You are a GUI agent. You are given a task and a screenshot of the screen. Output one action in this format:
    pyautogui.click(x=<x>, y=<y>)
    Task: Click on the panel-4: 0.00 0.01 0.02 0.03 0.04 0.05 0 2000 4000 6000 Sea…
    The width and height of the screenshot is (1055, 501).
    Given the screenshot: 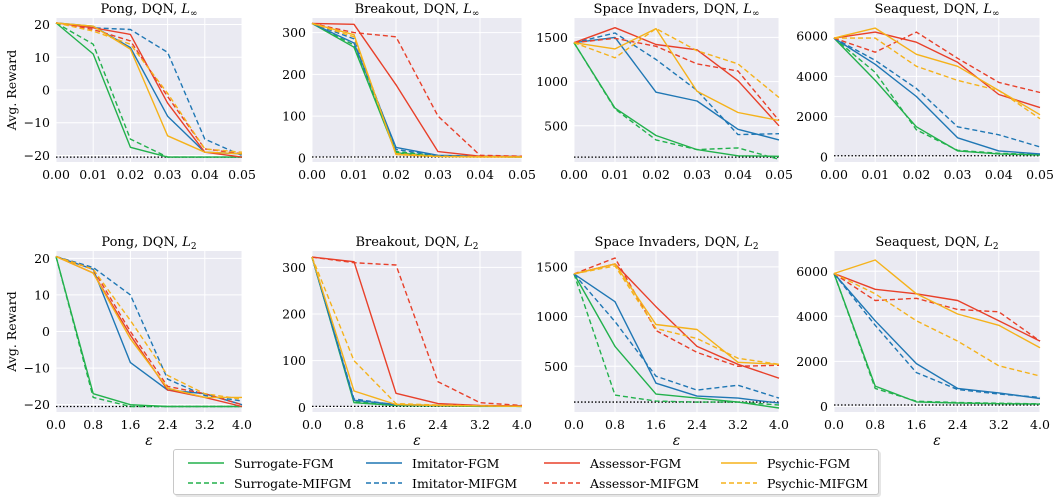 What is the action you would take?
    pyautogui.click(x=925, y=92)
    